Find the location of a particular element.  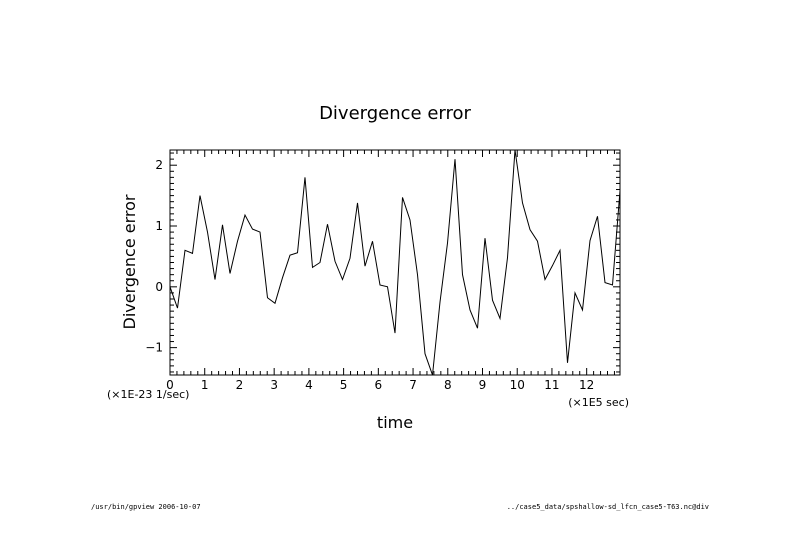

x-tick-label: 2 is located at coordinates (240, 385).